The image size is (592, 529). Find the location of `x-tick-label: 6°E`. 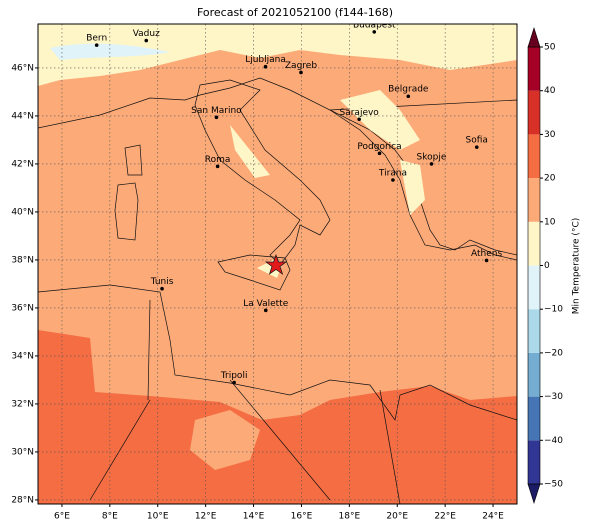

x-tick-label: 6°E is located at coordinates (62, 517).